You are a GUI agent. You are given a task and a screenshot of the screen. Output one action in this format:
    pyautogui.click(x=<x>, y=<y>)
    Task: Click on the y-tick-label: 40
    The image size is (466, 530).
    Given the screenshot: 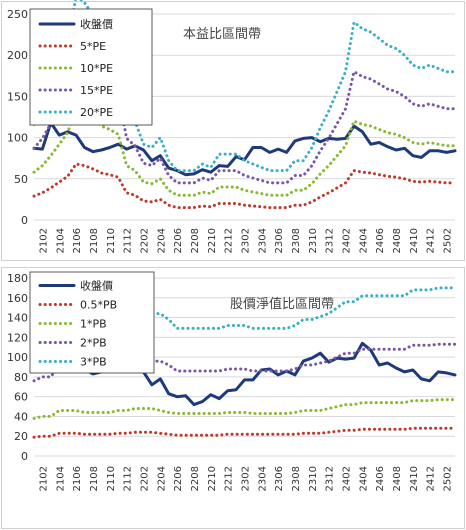 What is the action you would take?
    pyautogui.click(x=21, y=416)
    